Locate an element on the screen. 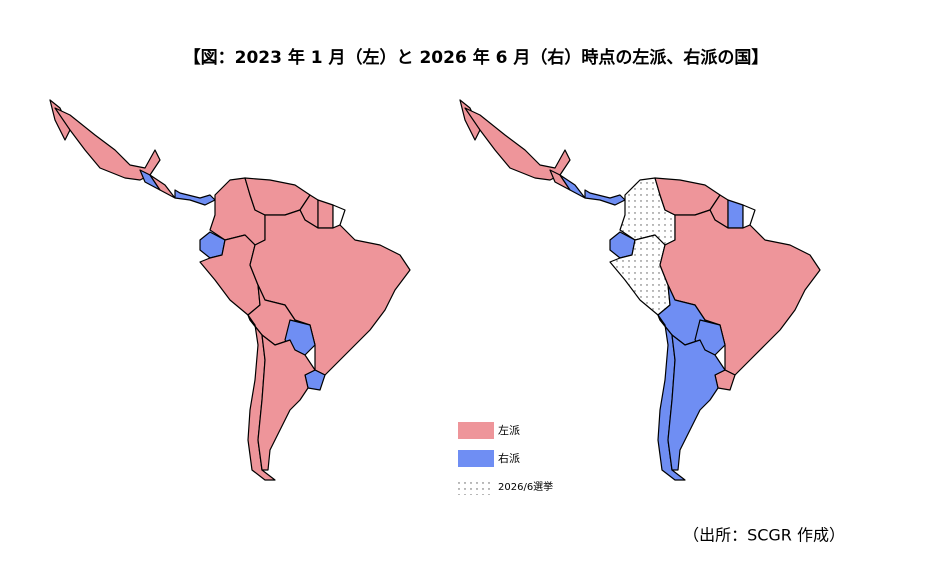 This screenshot has width=952, height=580. legend-label: 左派 is located at coordinates (509, 430).